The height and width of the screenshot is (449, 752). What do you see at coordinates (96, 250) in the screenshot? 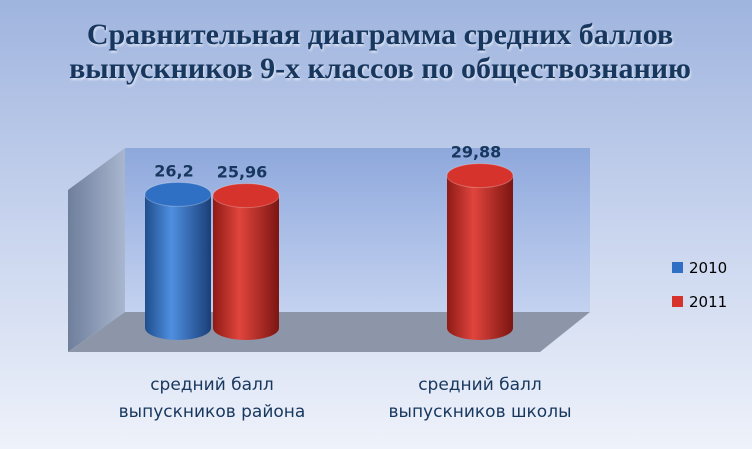
I see `side-wall` at bounding box center [96, 250].